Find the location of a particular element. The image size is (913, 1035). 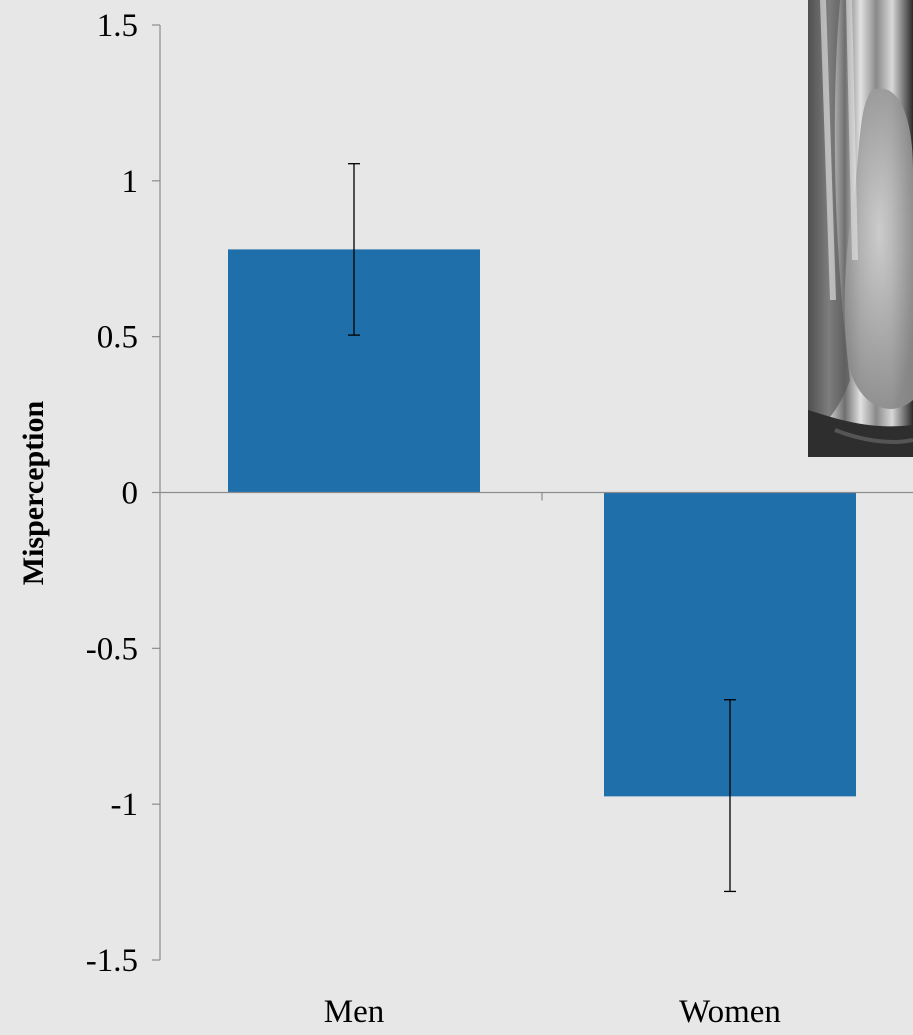

y-tick-label: 1.5 is located at coordinates (117, 26).